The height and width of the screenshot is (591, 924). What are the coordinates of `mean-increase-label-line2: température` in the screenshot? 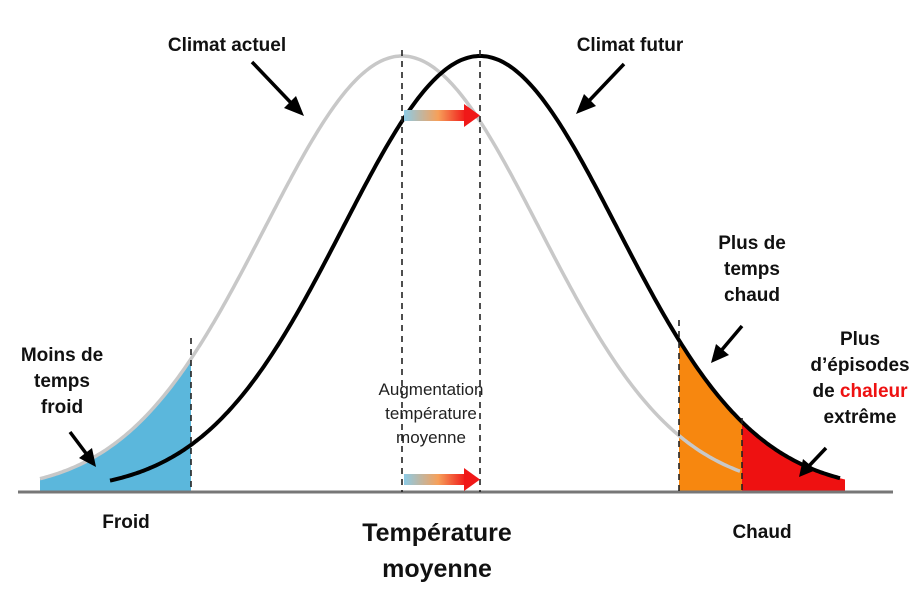 It's located at (431, 413).